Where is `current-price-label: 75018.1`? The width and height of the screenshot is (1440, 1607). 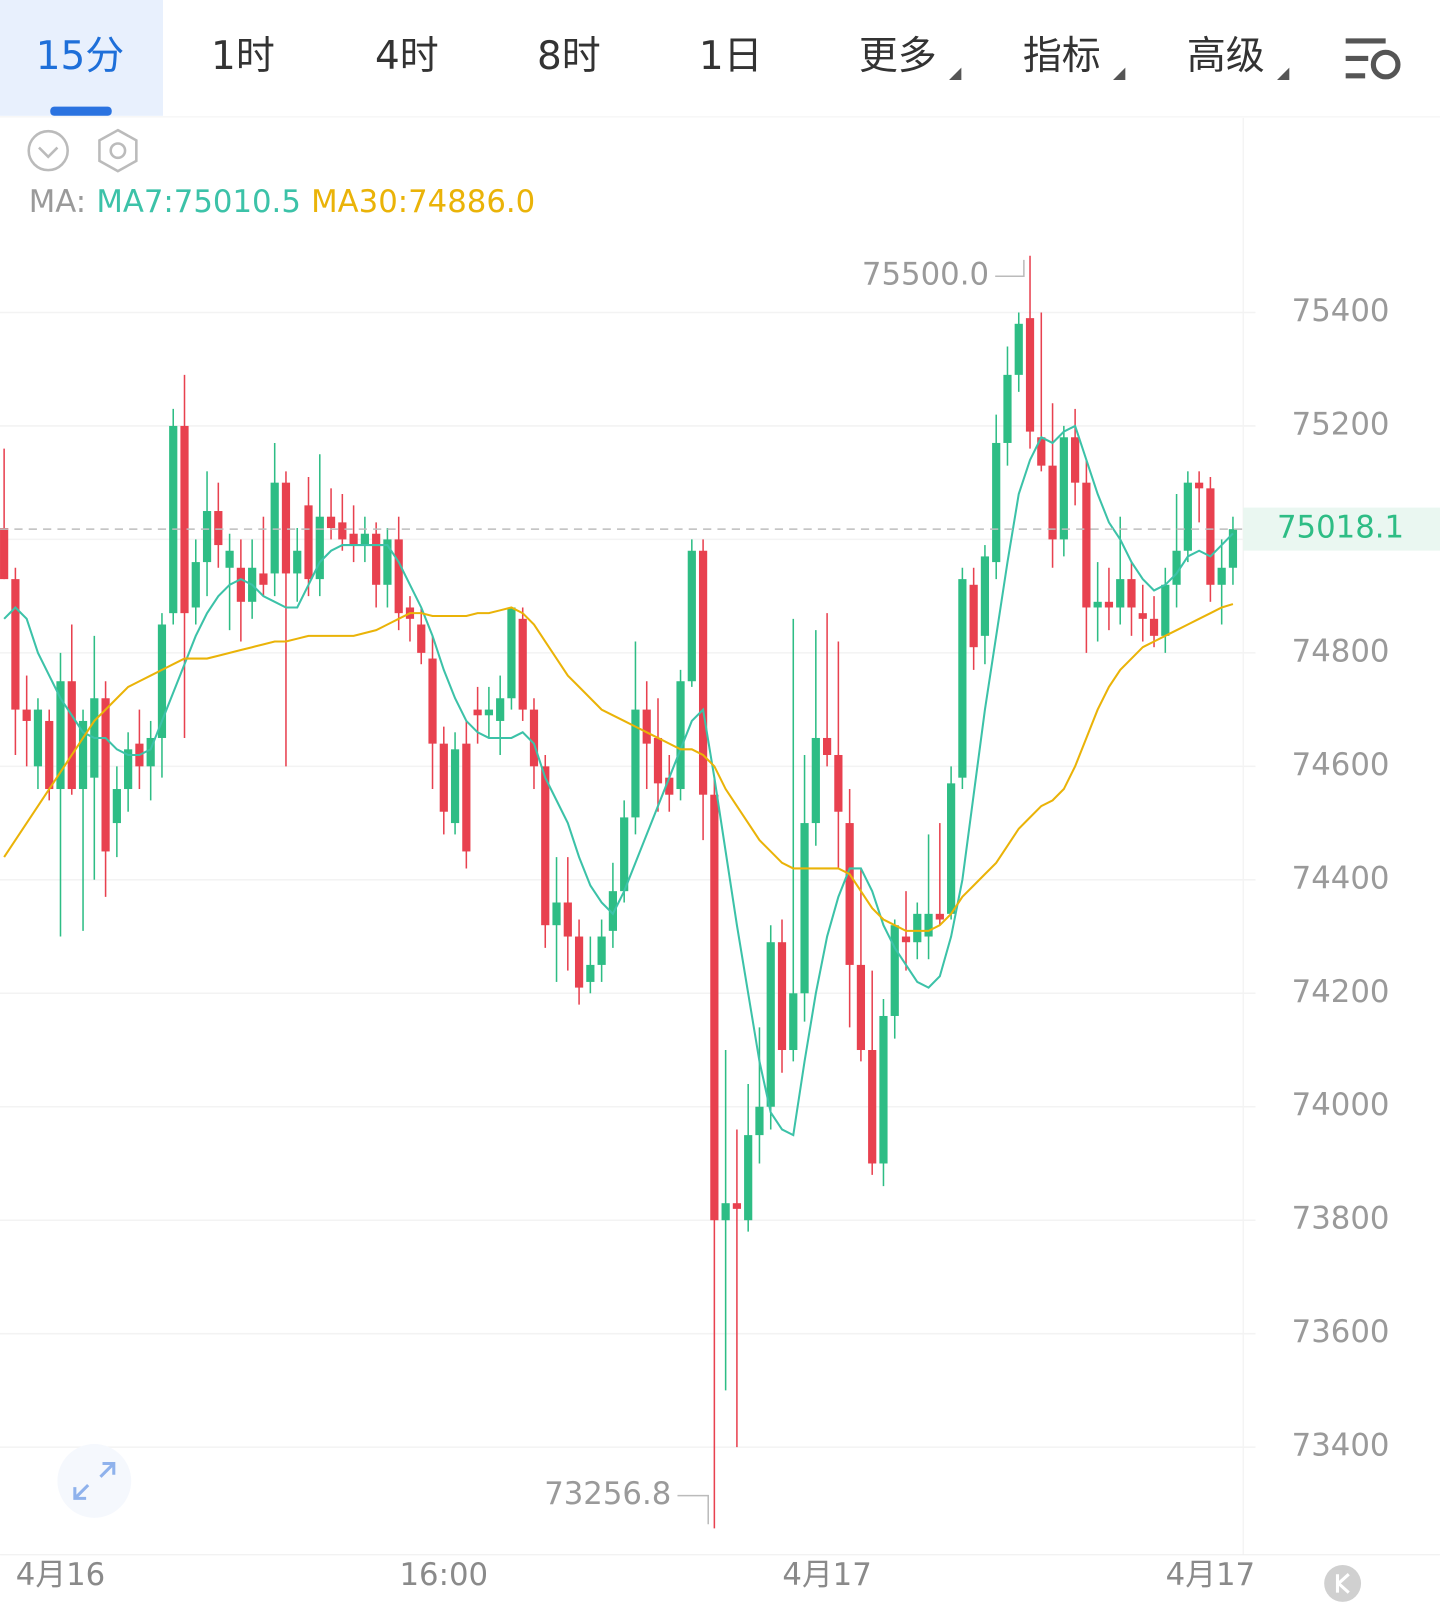 current-price-label: 75018.1 is located at coordinates (1340, 528).